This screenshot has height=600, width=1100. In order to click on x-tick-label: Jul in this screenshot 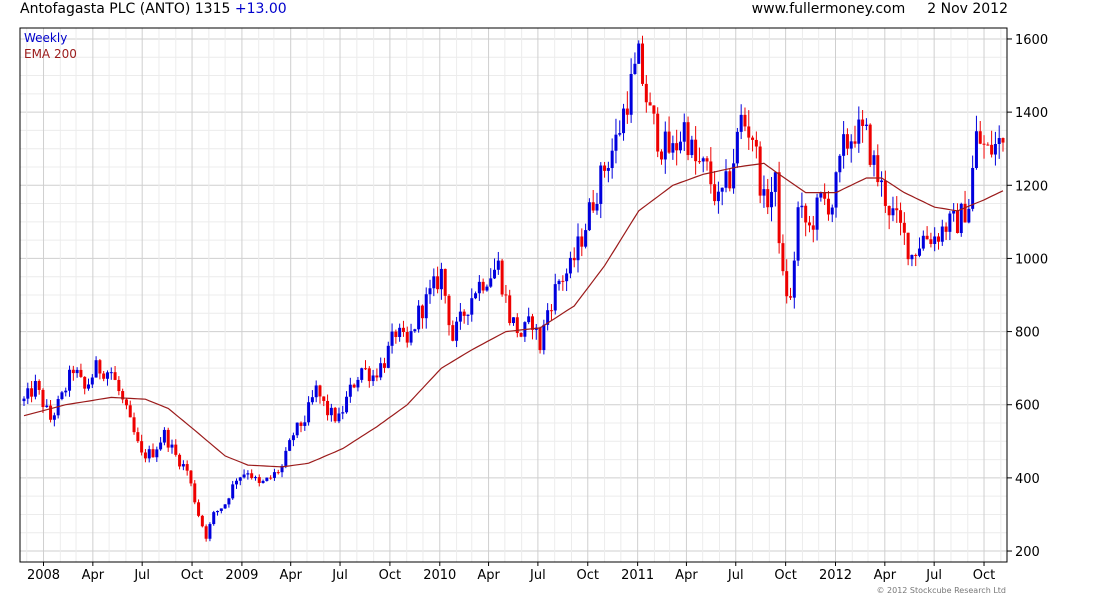, I will do `click(339, 575)`.